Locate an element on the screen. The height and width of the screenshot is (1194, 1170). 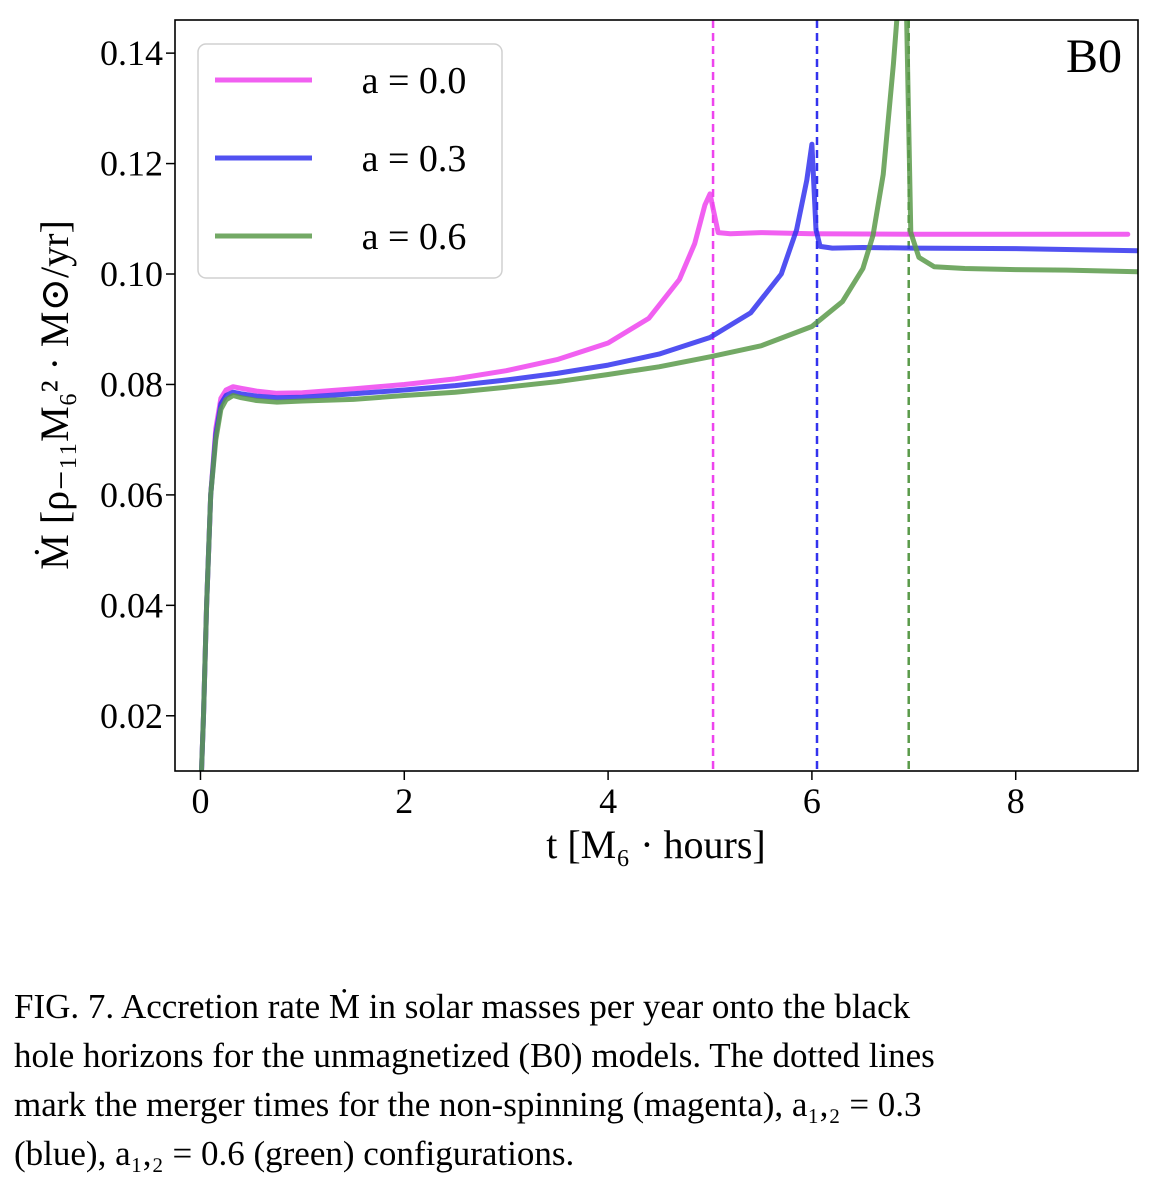
x-tick-label: 0 is located at coordinates (200, 801).